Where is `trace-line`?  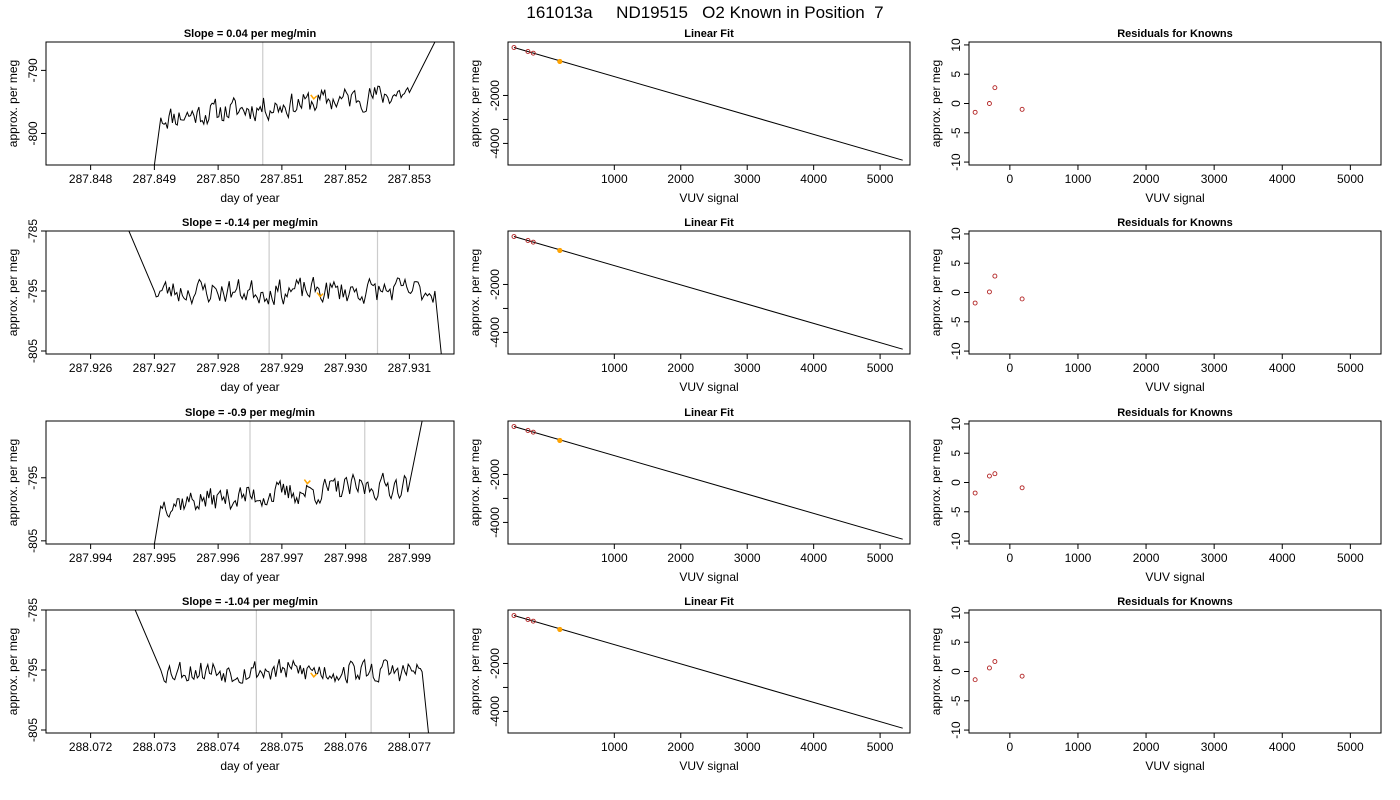
trace-line is located at coordinates (288, 482).